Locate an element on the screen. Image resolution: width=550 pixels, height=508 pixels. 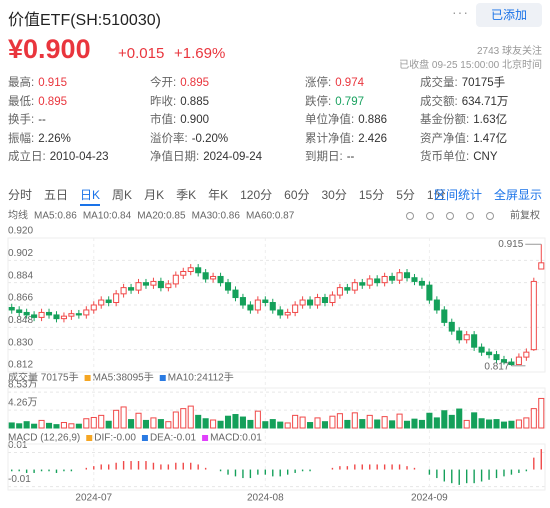
y-tick-label: 0.01 is located at coordinates (18, 445).